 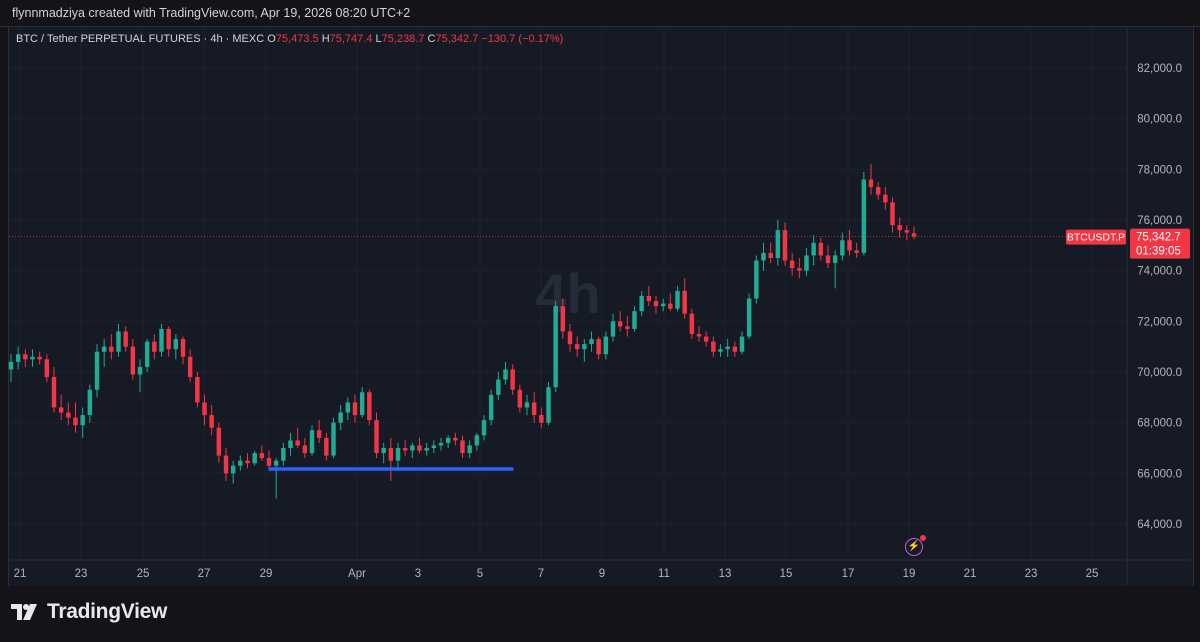 I want to click on time-tick-label: 27, so click(x=204, y=574).